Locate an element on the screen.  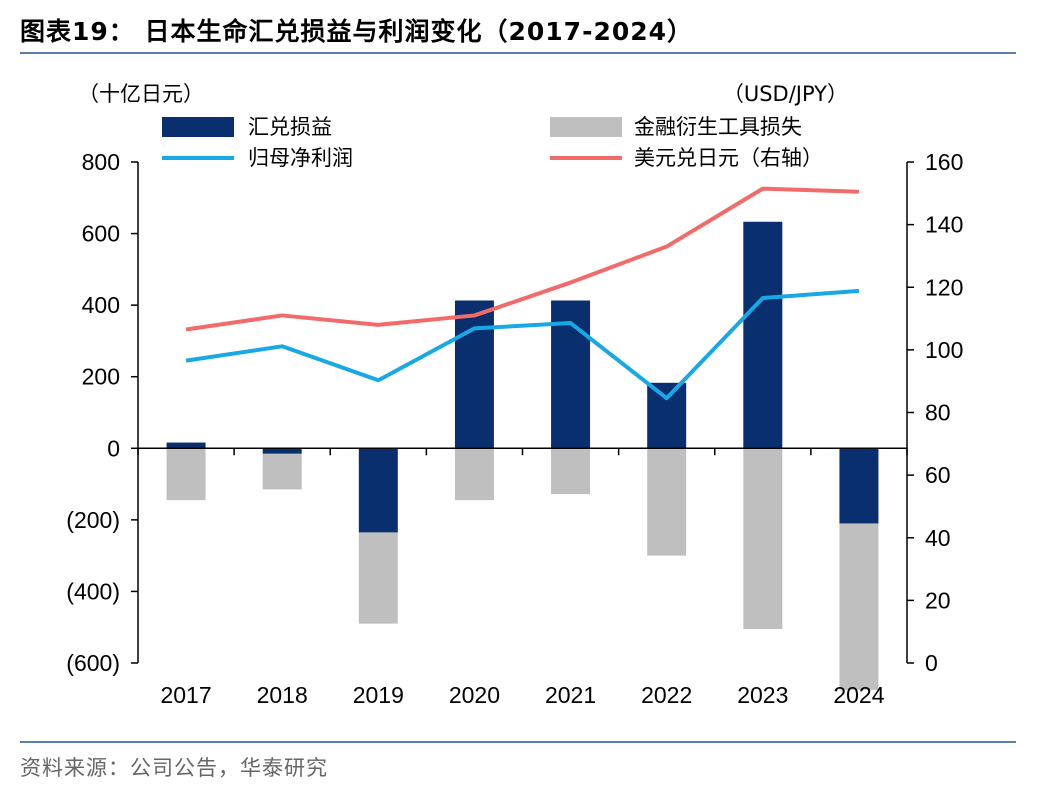
line-usdjpy is located at coordinates (522, 259).